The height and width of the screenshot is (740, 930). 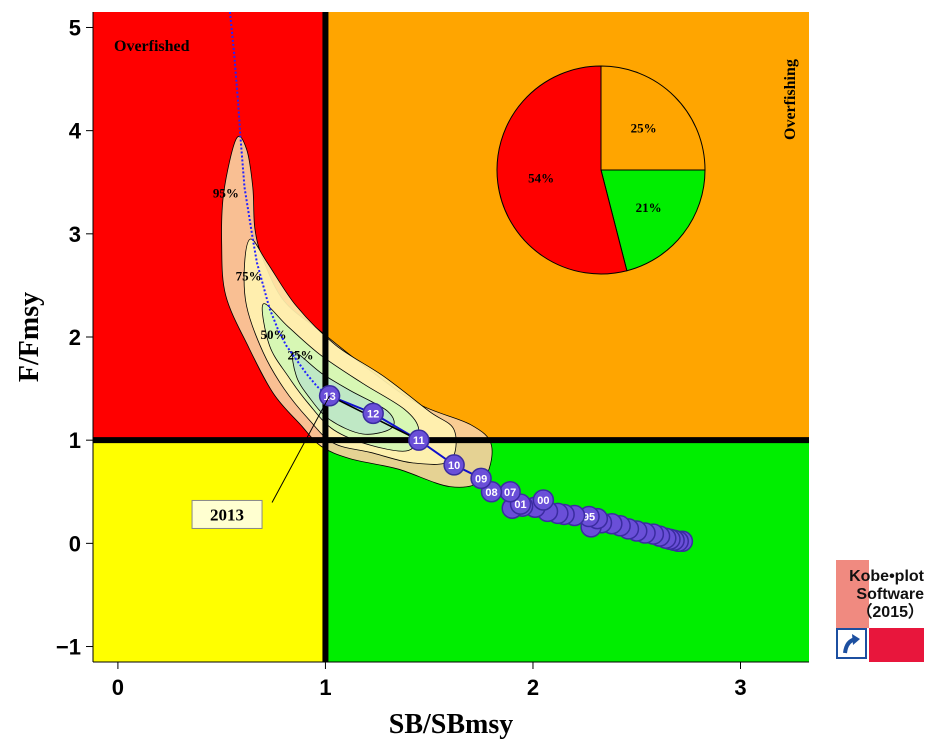 I want to click on final-year-leader, so click(x=301, y=449).